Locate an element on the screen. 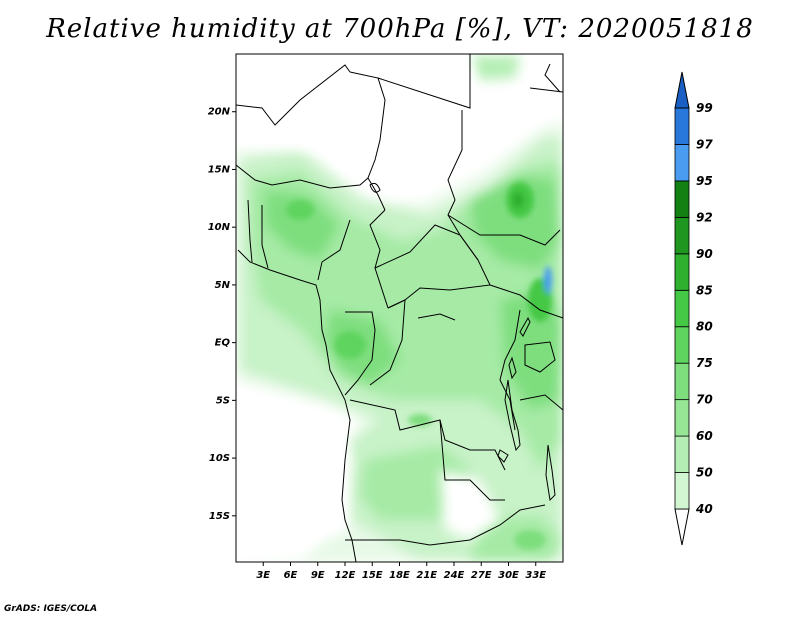  field-band-80c is located at coordinates (515, 222).